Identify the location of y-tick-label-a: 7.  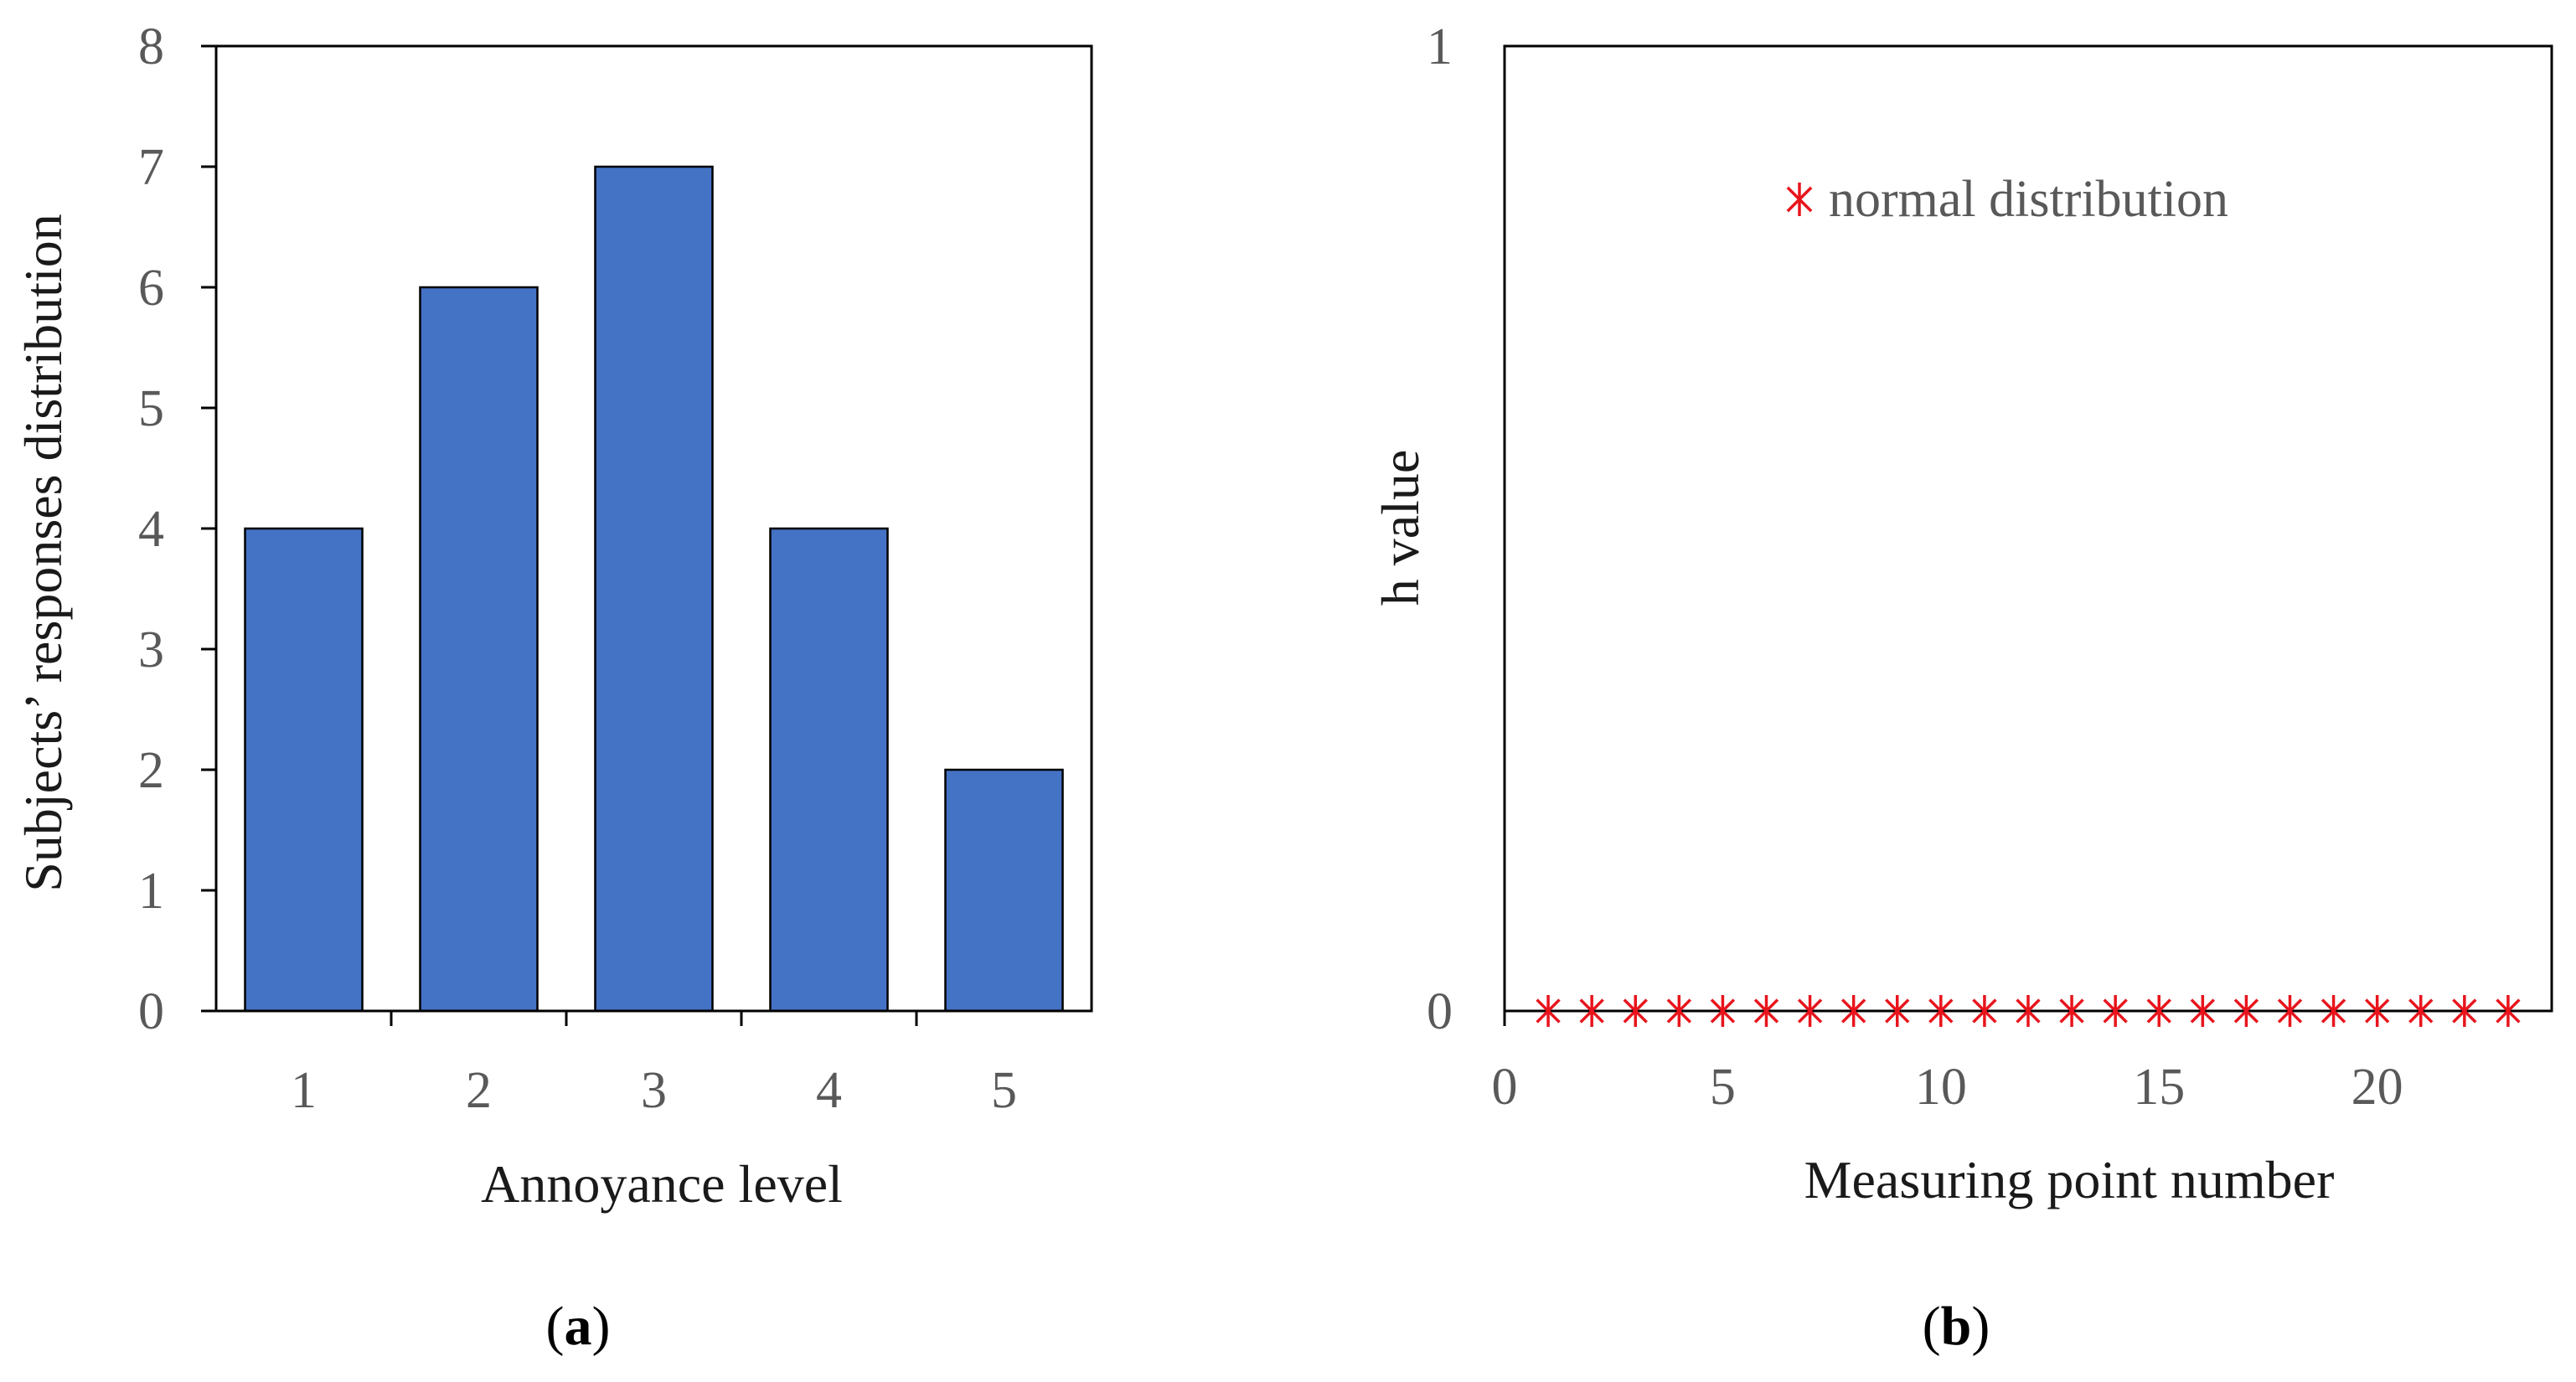
(151, 167).